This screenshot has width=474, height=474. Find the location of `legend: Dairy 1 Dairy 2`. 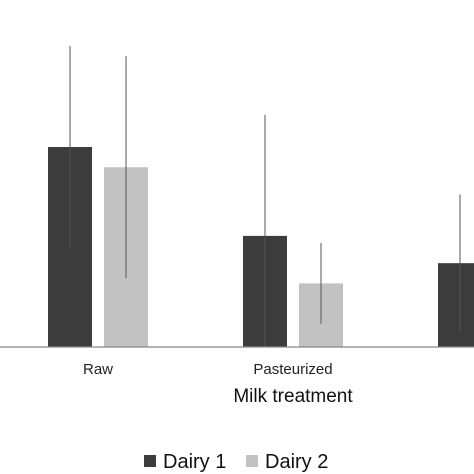

legend: Dairy 1 Dairy 2 is located at coordinates (236, 462).